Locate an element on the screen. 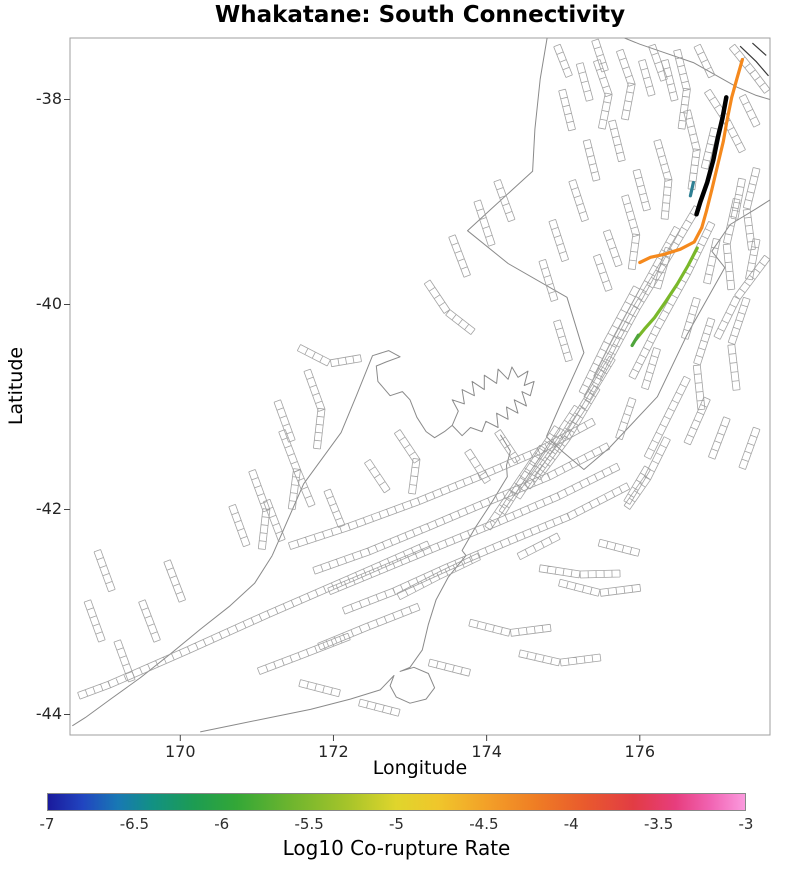  colorbar-tick-label: -4 is located at coordinates (571, 824).